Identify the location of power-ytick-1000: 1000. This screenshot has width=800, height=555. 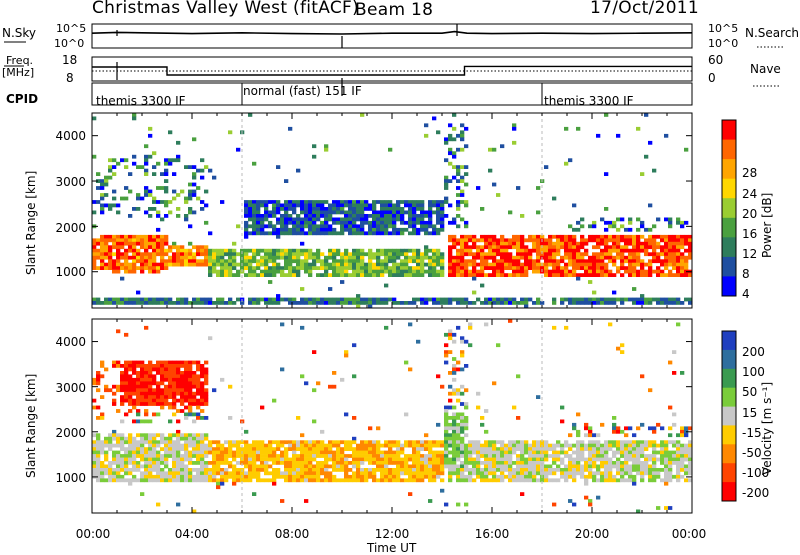
(70, 272).